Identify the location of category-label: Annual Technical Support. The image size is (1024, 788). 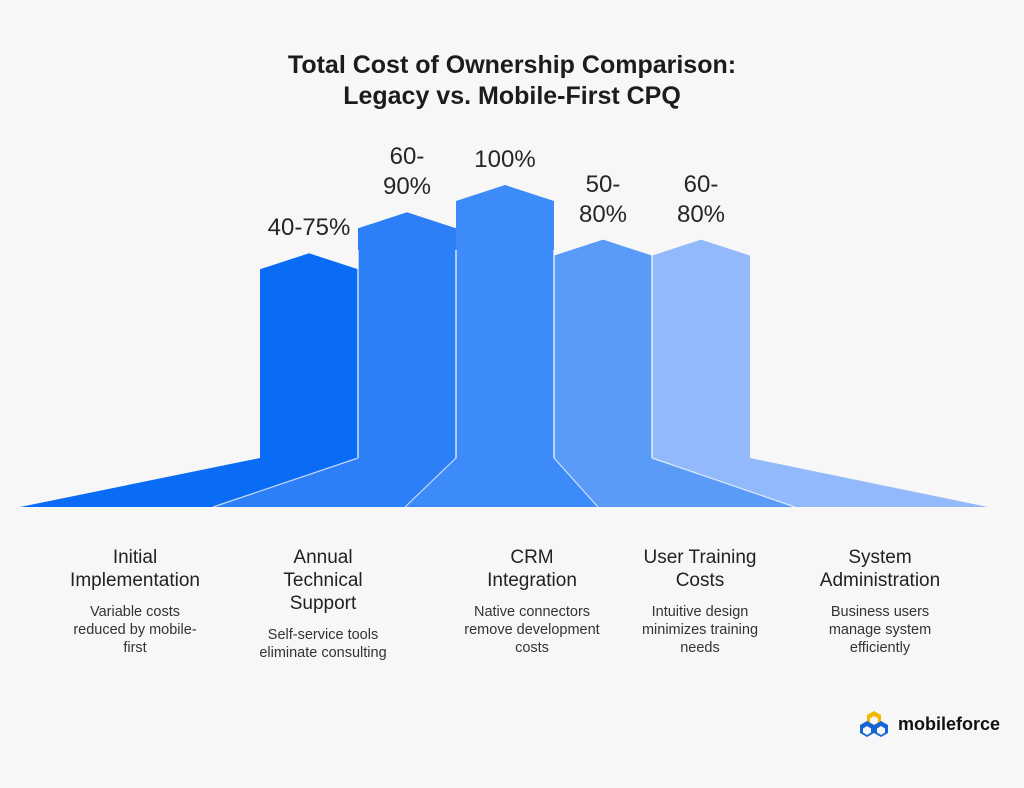
(323, 580).